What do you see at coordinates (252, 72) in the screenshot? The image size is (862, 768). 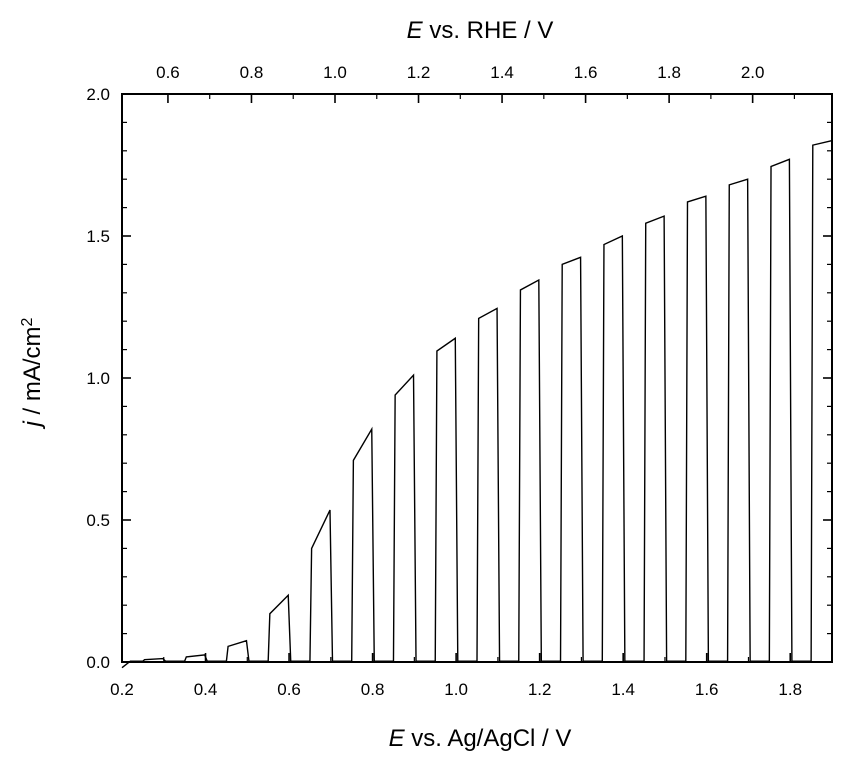 I see `top-tick-label: 0.8` at bounding box center [252, 72].